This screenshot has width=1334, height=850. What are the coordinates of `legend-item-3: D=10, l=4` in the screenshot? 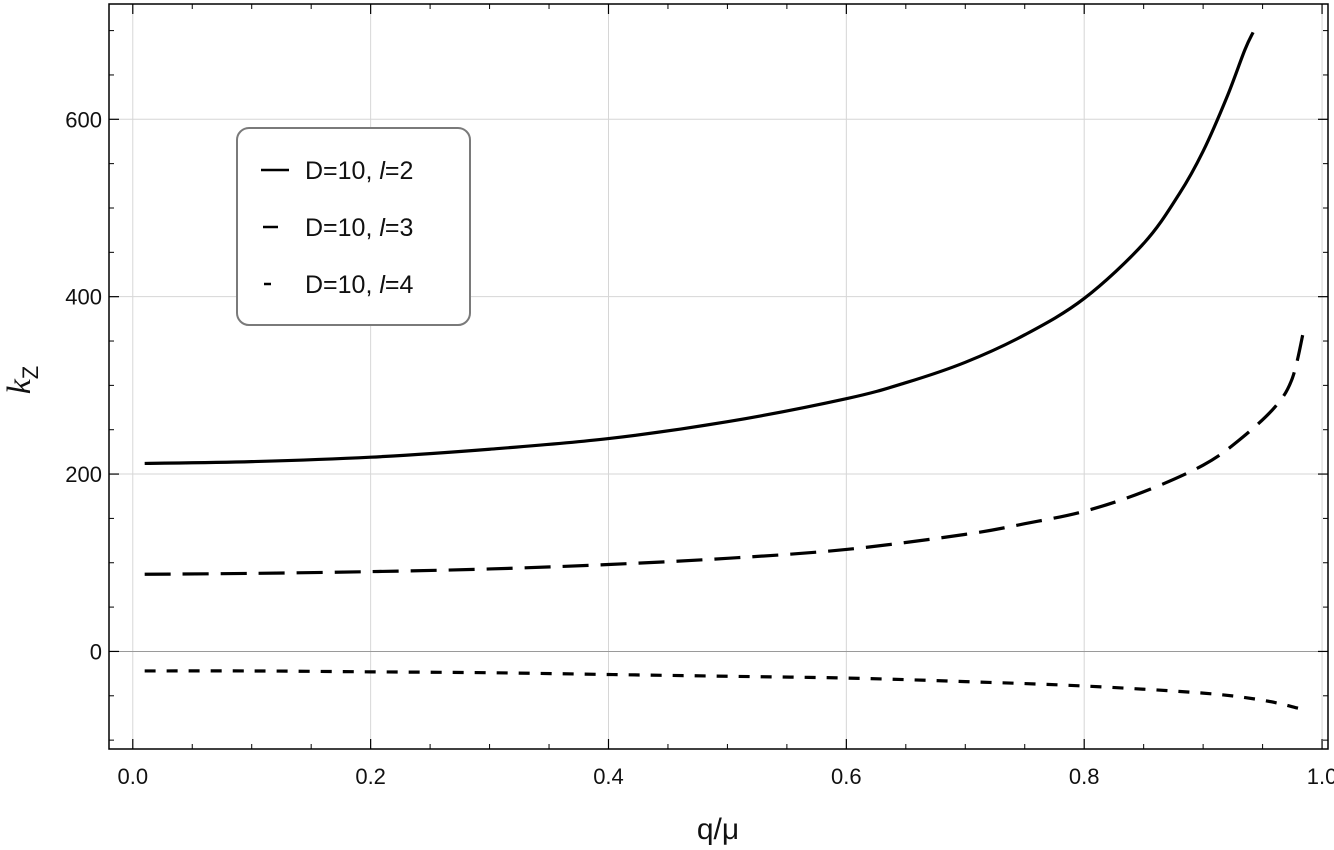 It's located at (339, 285).